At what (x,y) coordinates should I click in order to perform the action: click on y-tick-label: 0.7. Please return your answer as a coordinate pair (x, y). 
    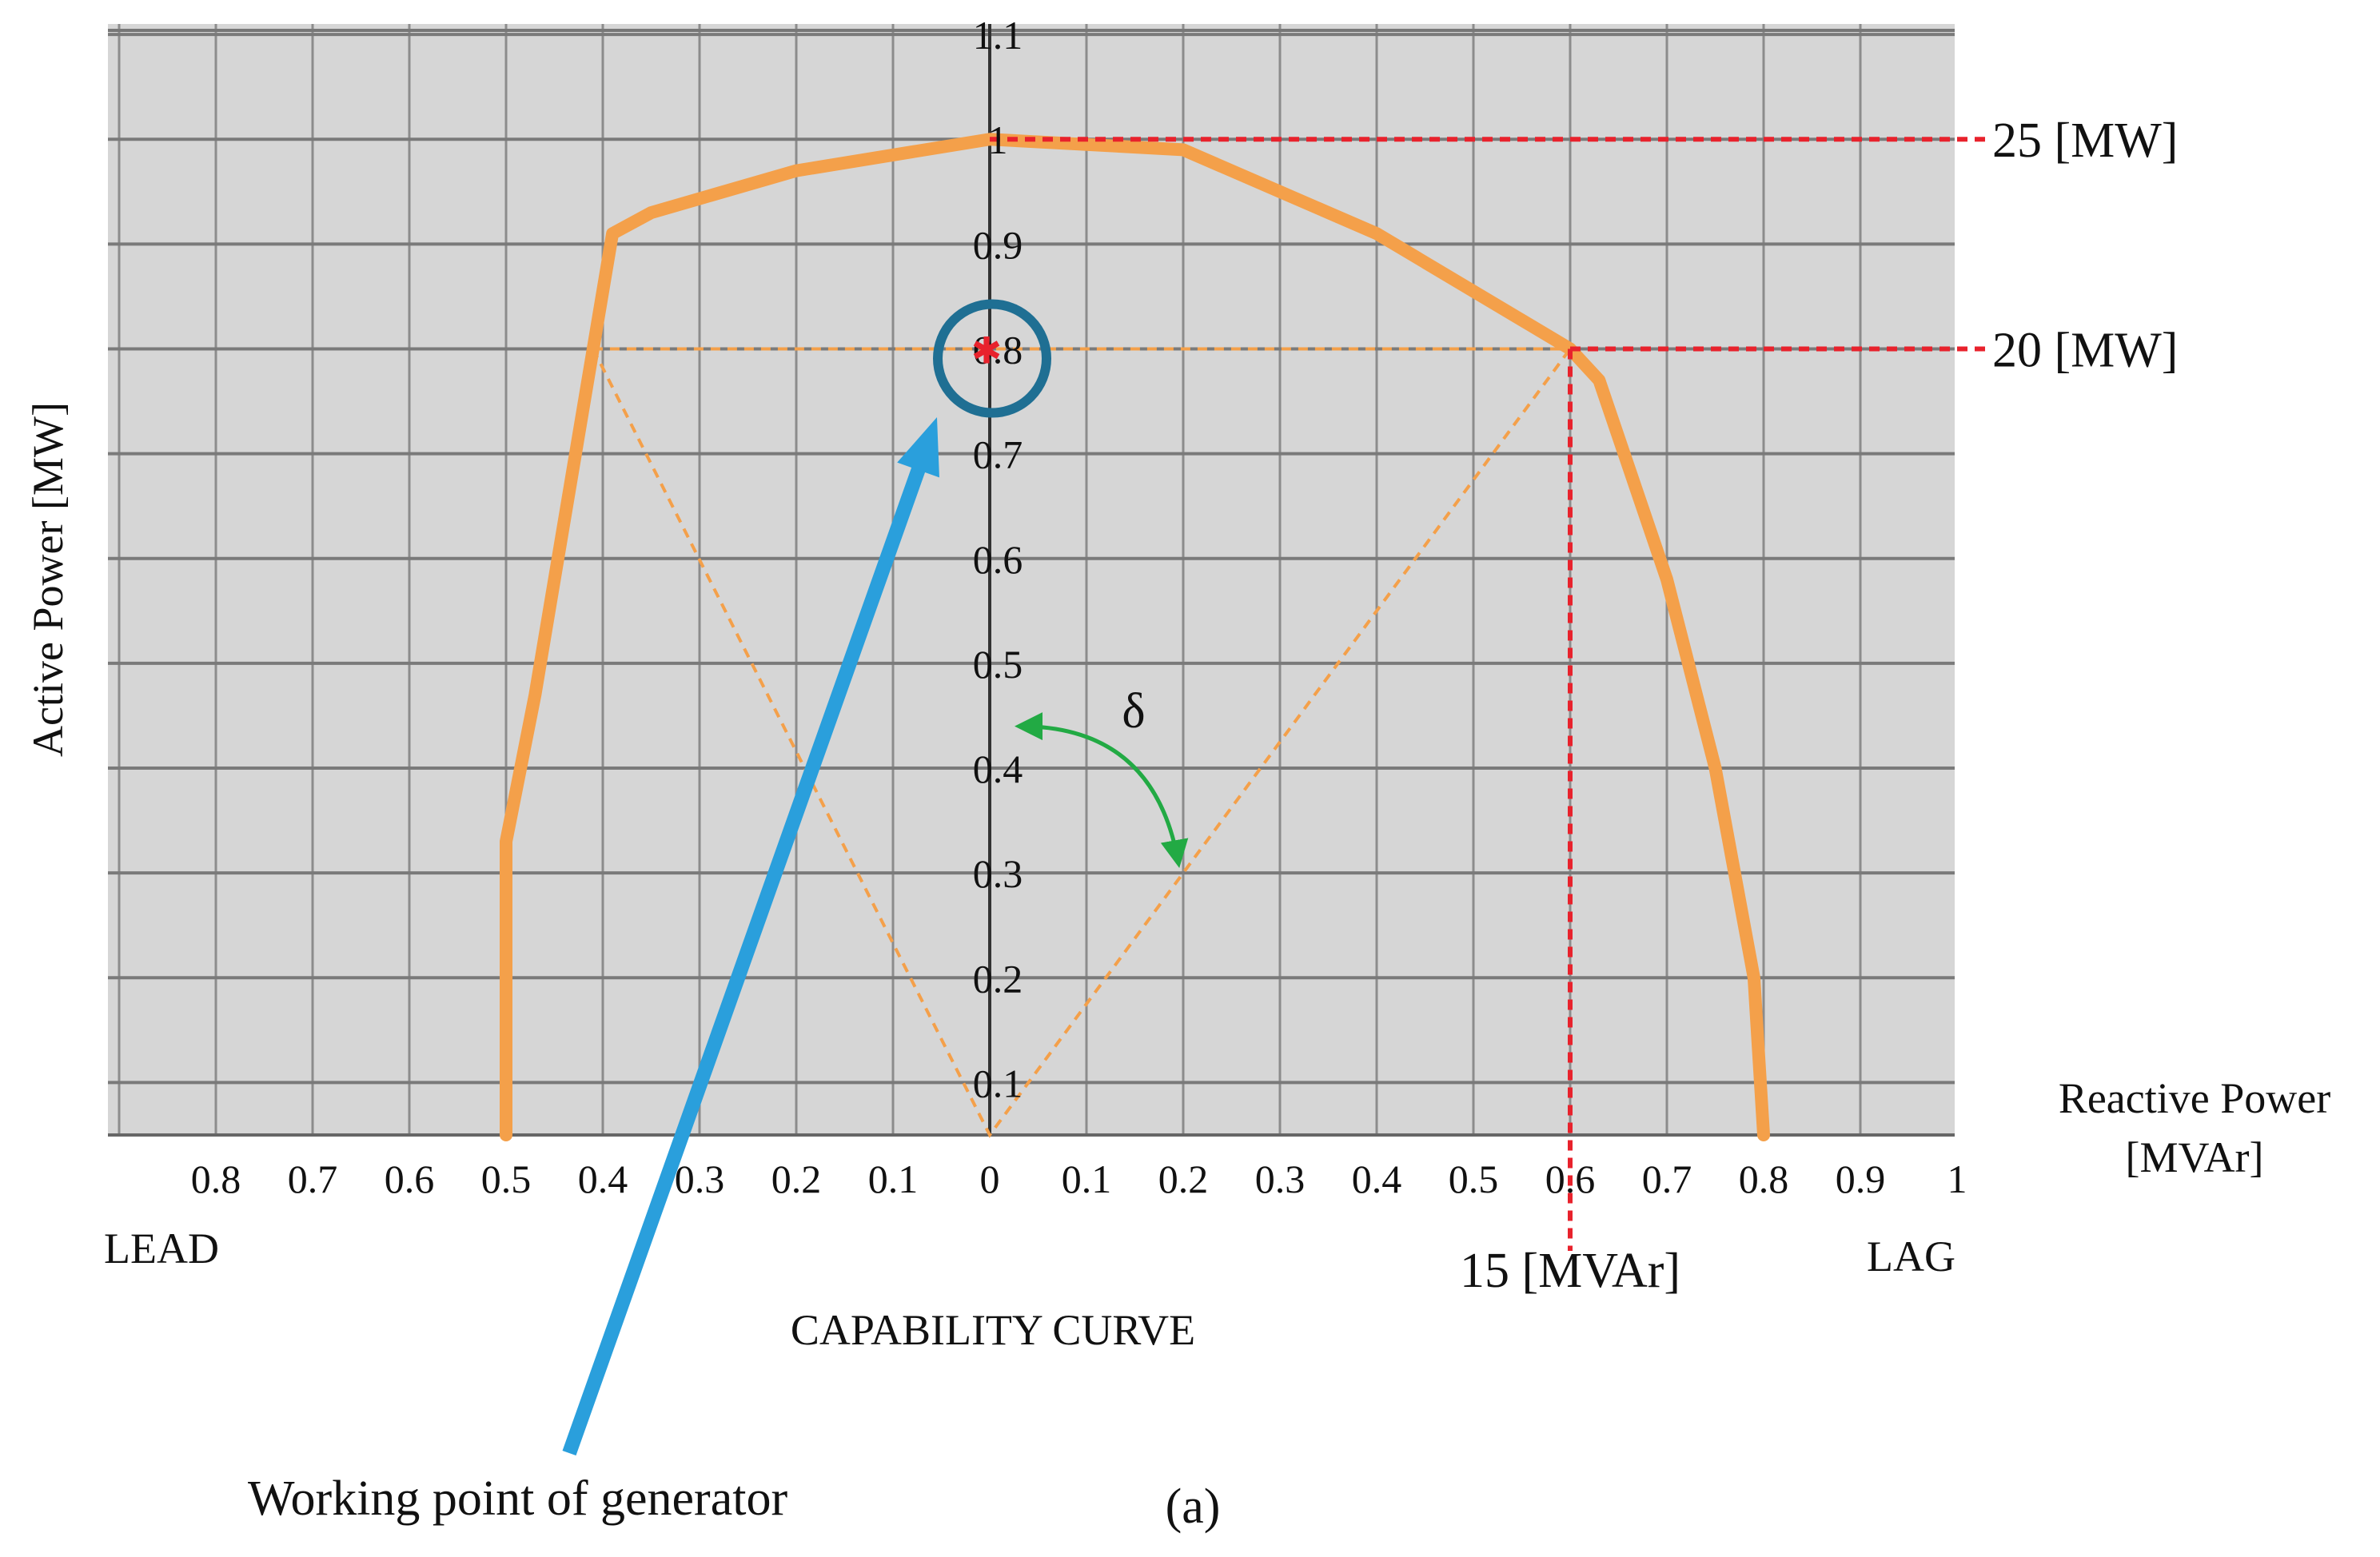
    Looking at the image, I should click on (998, 454).